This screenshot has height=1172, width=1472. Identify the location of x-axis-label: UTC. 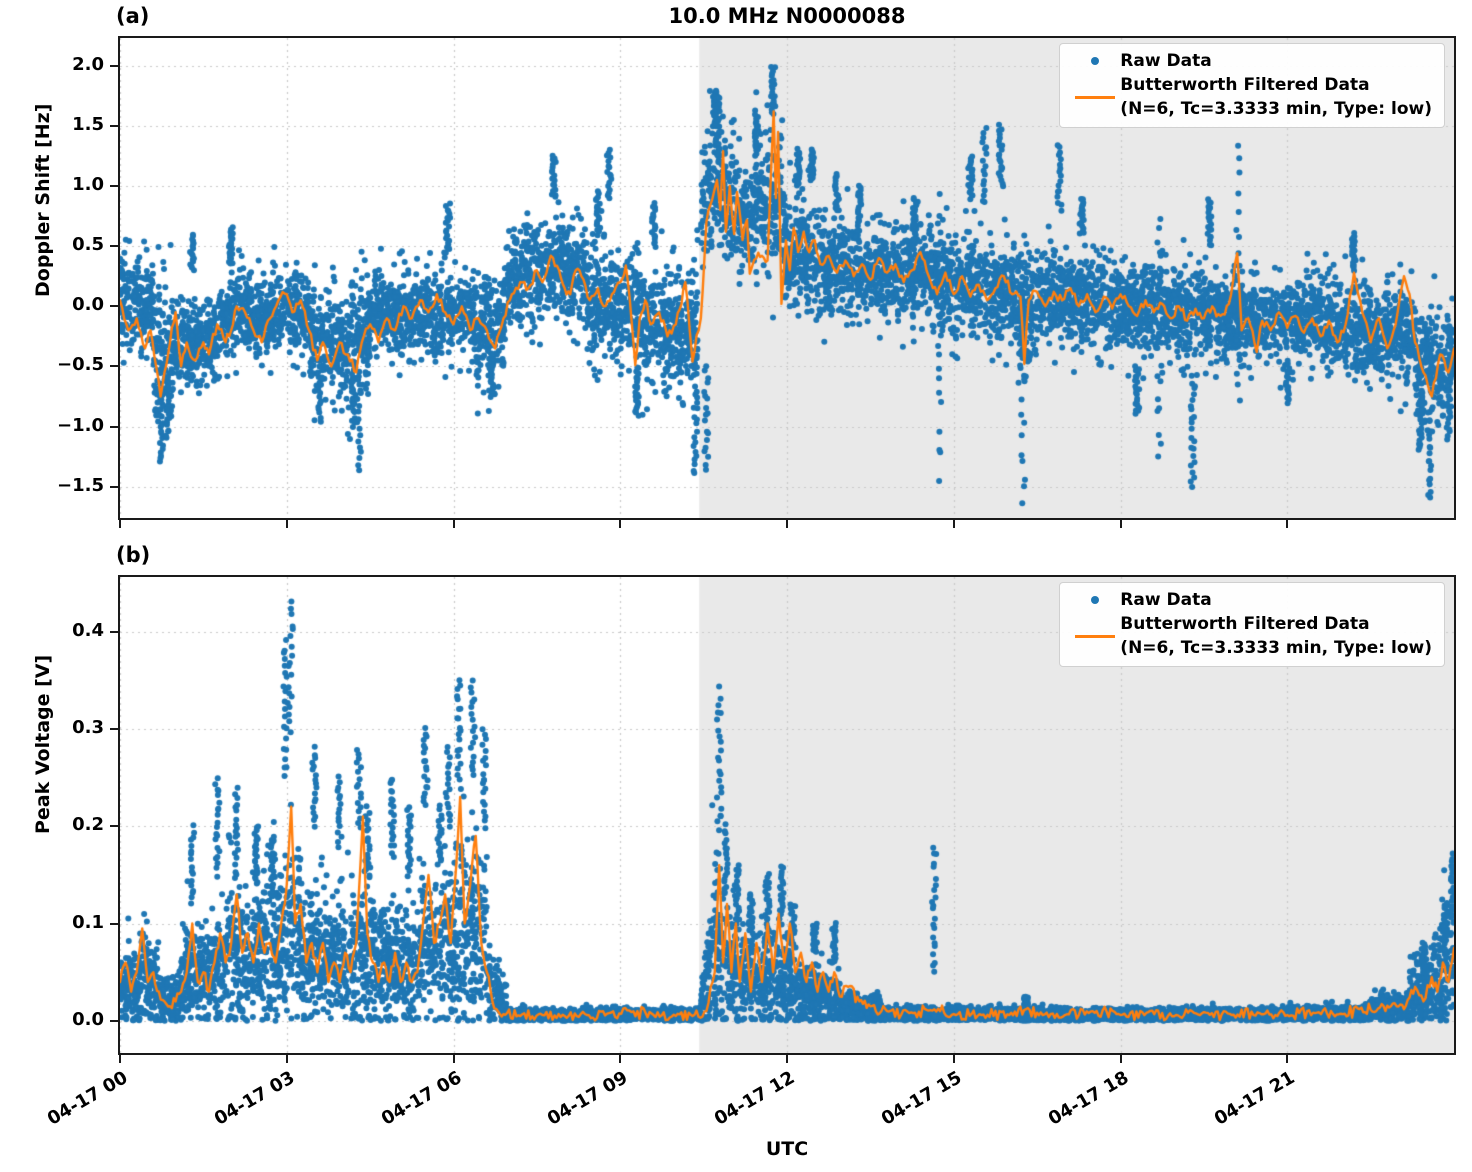
(787, 1149).